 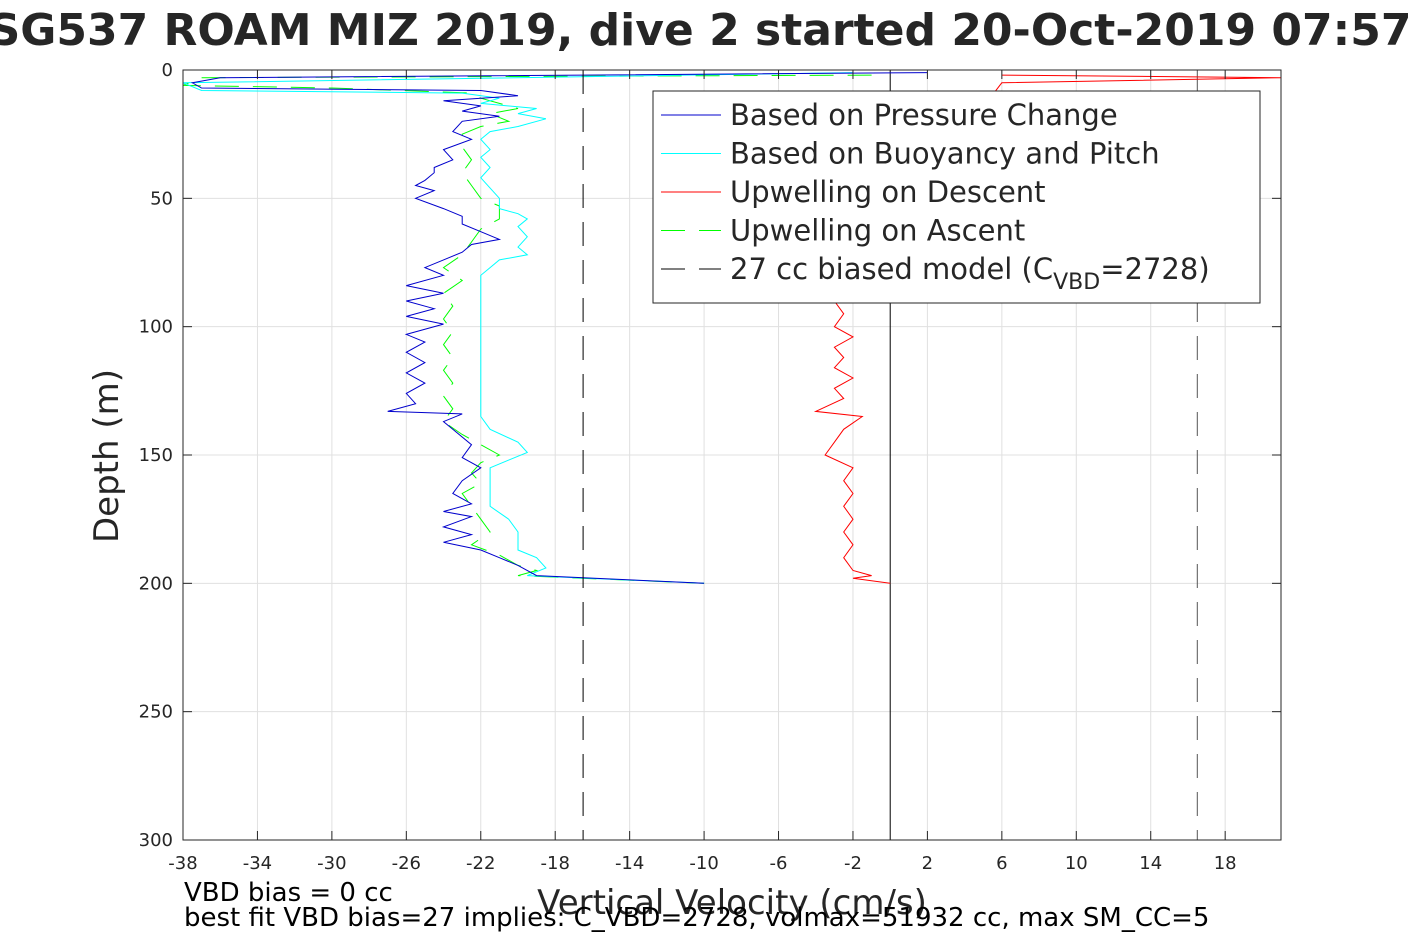 What do you see at coordinates (970, 273) in the screenshot?
I see `legend-label: 27 cc biased model (CVBD=2728)` at bounding box center [970, 273].